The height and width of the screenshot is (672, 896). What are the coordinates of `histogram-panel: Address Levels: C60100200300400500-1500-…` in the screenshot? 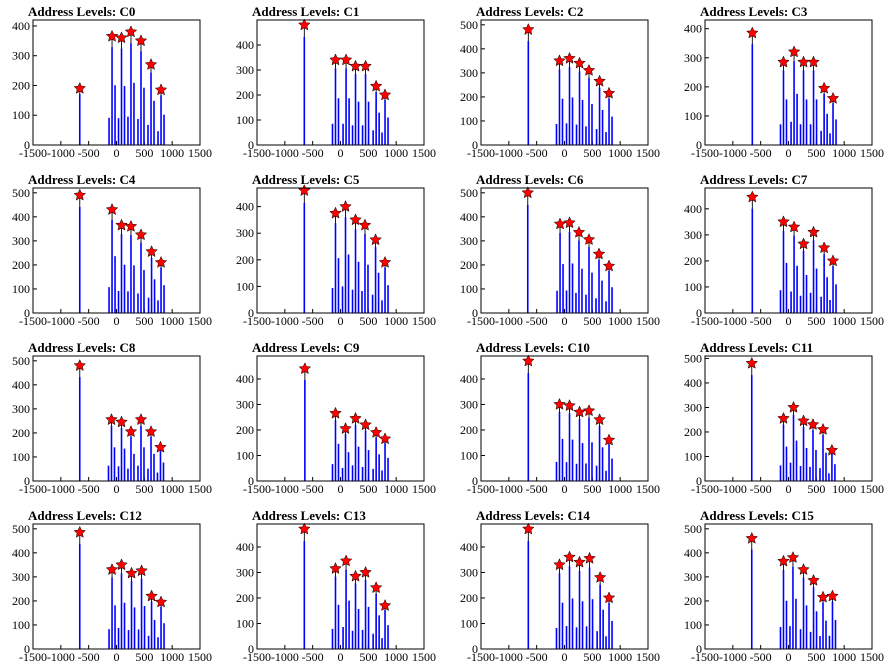 It's located at (560, 250).